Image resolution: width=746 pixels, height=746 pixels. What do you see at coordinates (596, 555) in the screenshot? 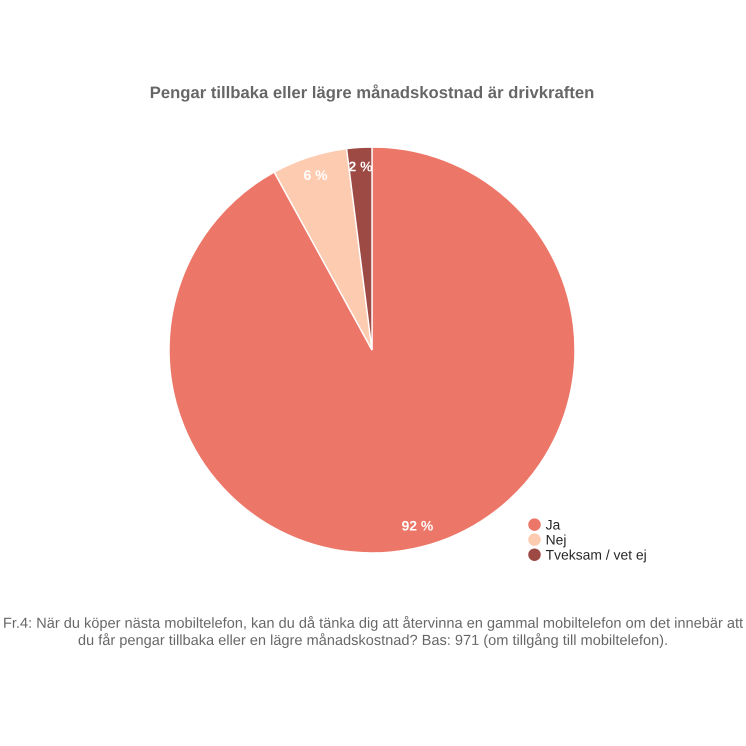
I see `legend-label: Tveksam / vet ej` at bounding box center [596, 555].